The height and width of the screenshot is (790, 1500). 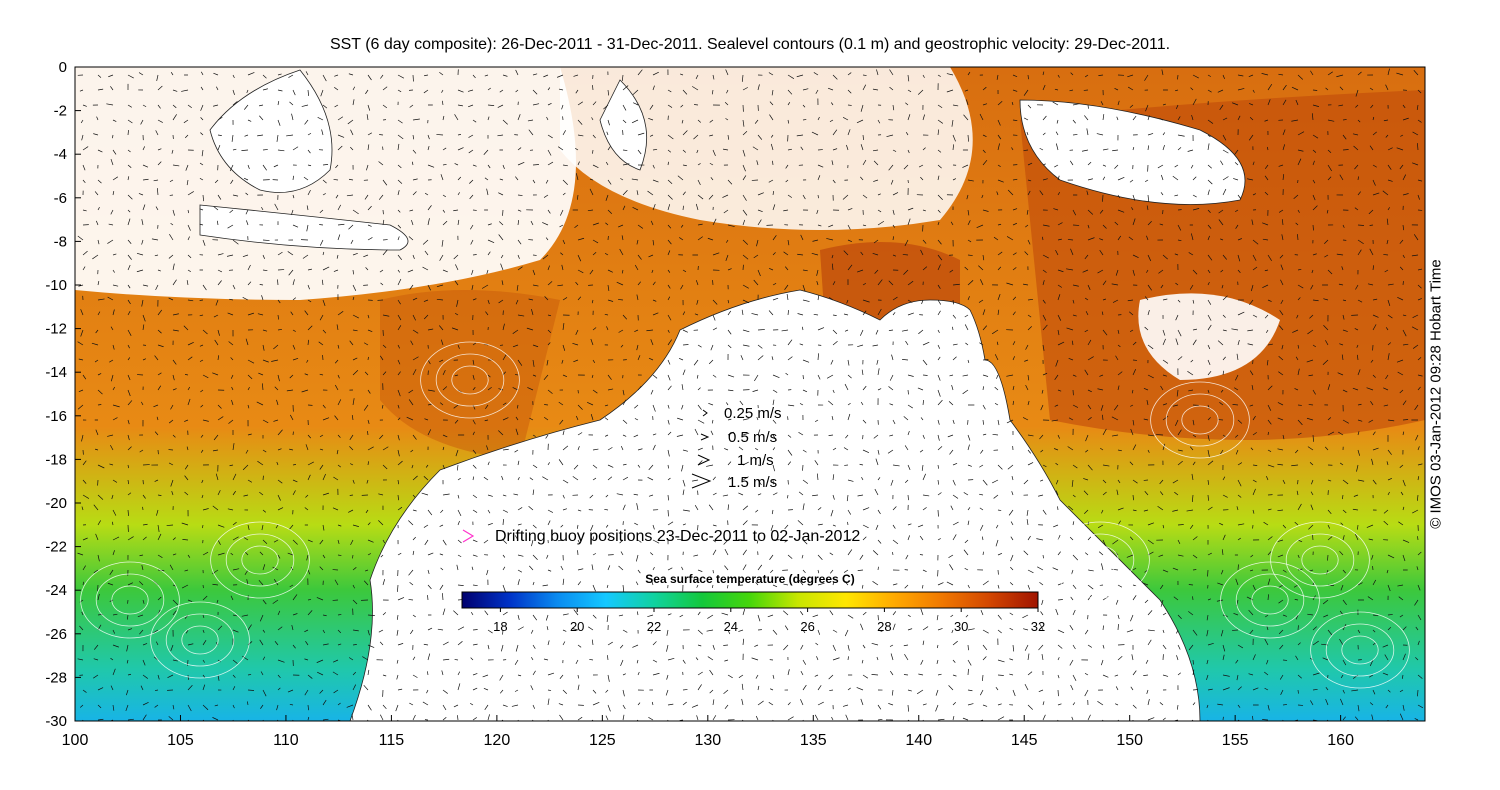 What do you see at coordinates (735, 460) in the screenshot?
I see `velocity-legend-entry: 1 m/s` at bounding box center [735, 460].